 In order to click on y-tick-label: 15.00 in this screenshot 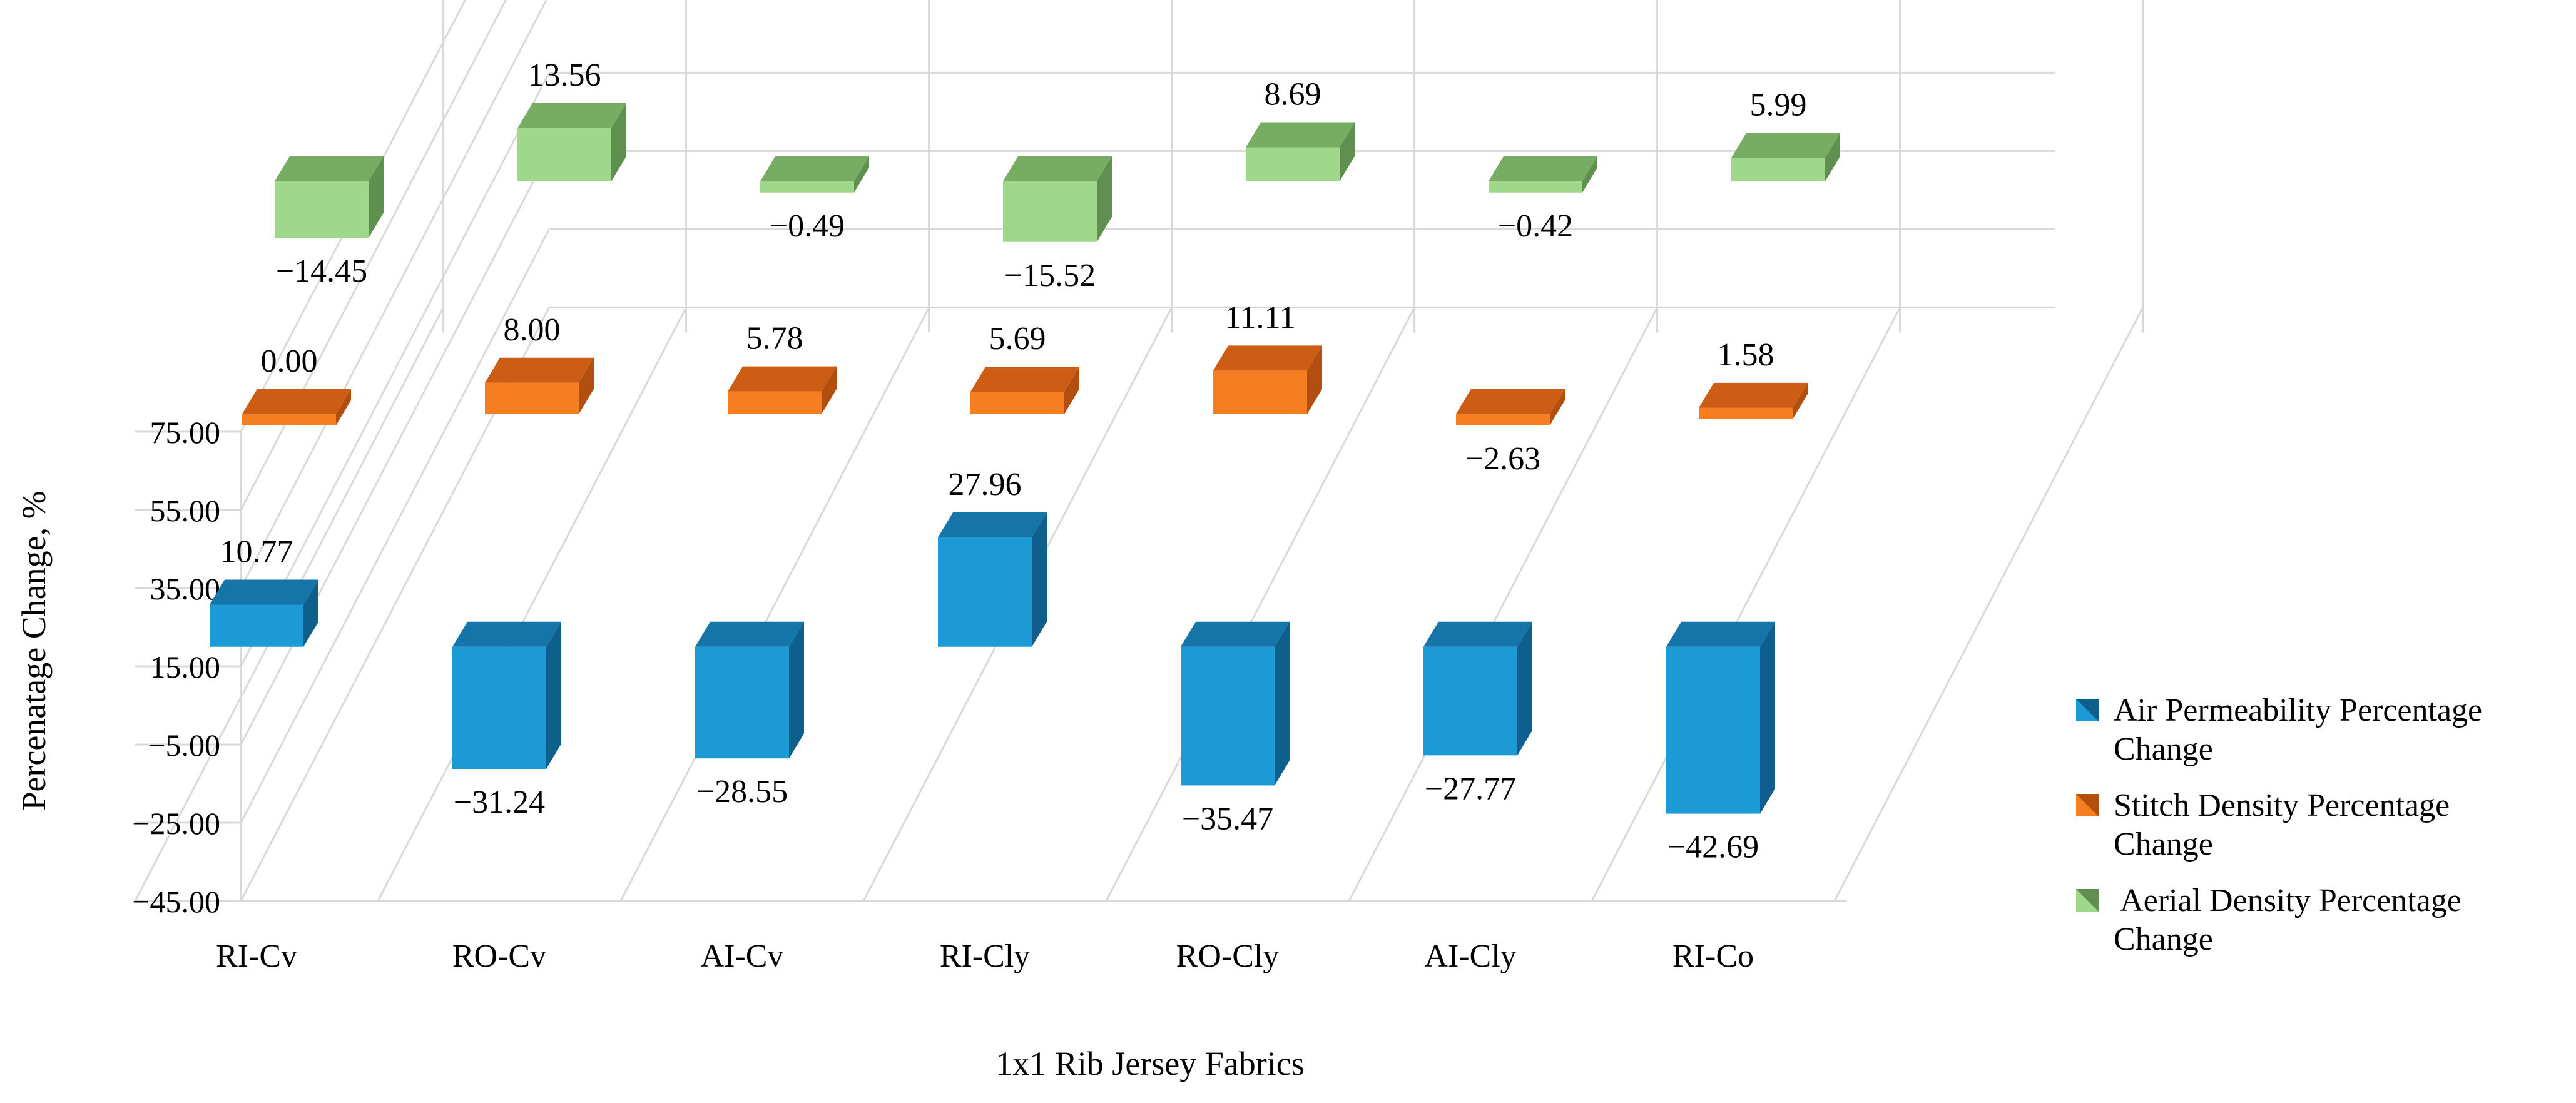, I will do `click(185, 666)`.